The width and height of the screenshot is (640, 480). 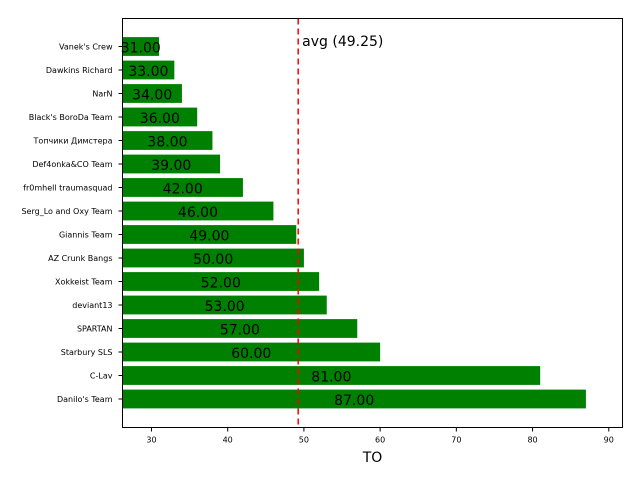 What do you see at coordinates (380, 440) in the screenshot?
I see `x-tick-label: 60` at bounding box center [380, 440].